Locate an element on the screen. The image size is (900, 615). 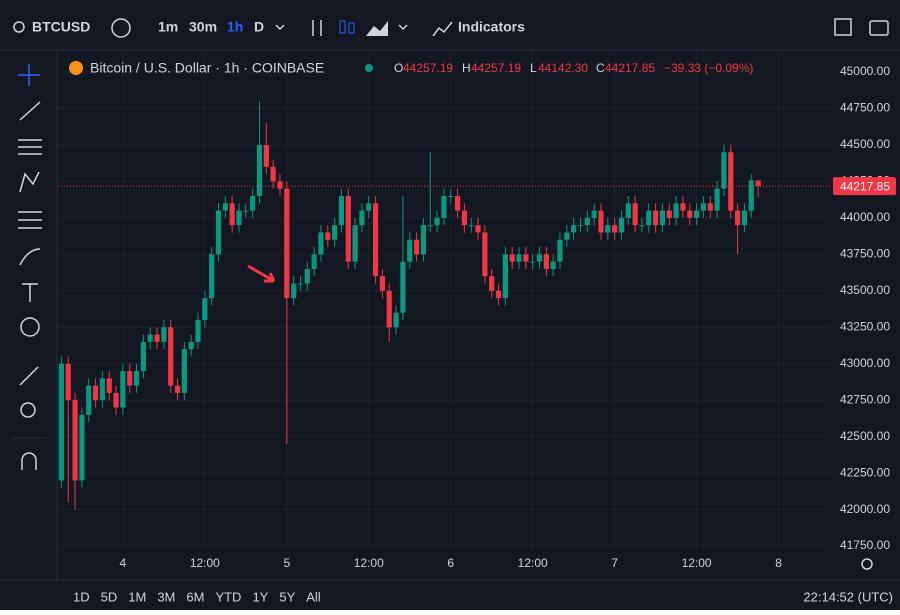
ohlc-label: H is located at coordinates (466, 68).